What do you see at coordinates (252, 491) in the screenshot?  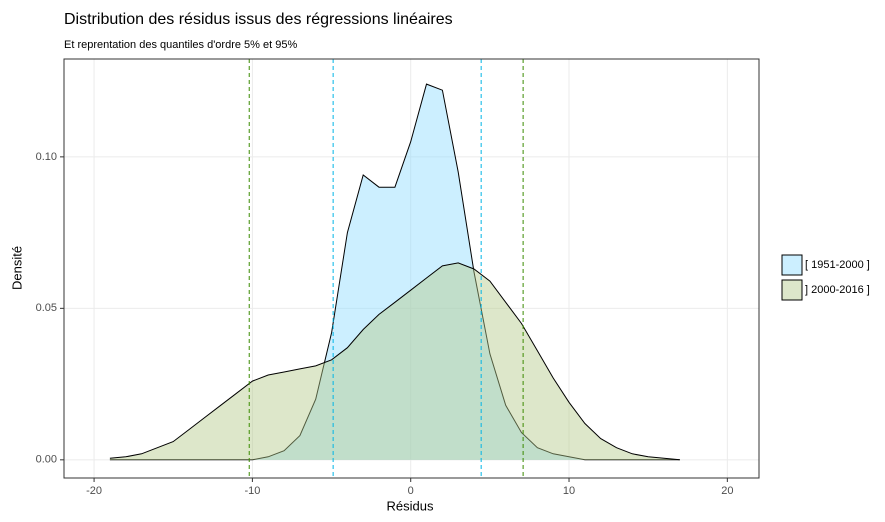 I see `x-tick-label: -10` at bounding box center [252, 491].